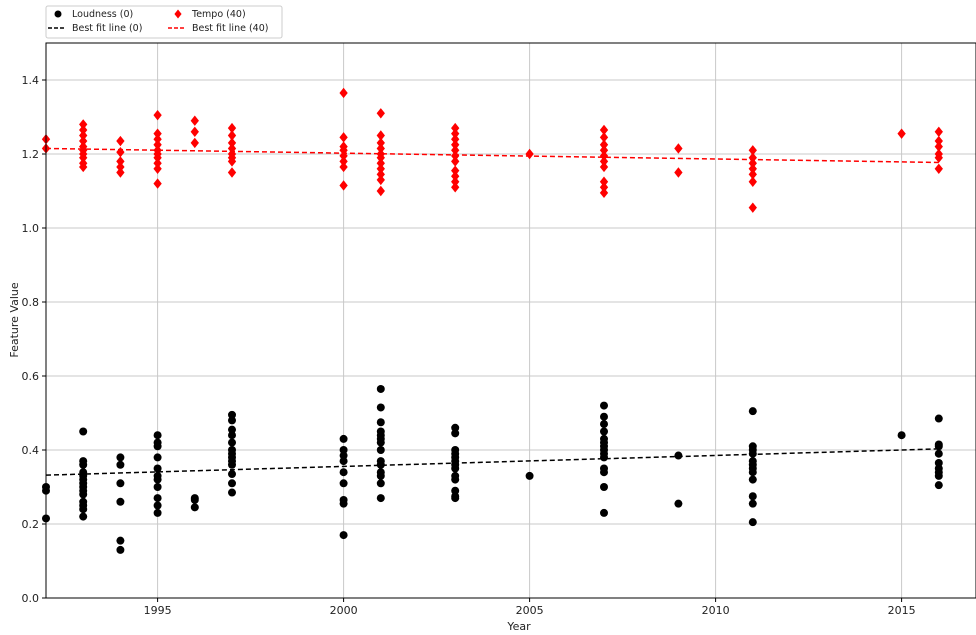  I want to click on legend-marker-circle, so click(58, 14).